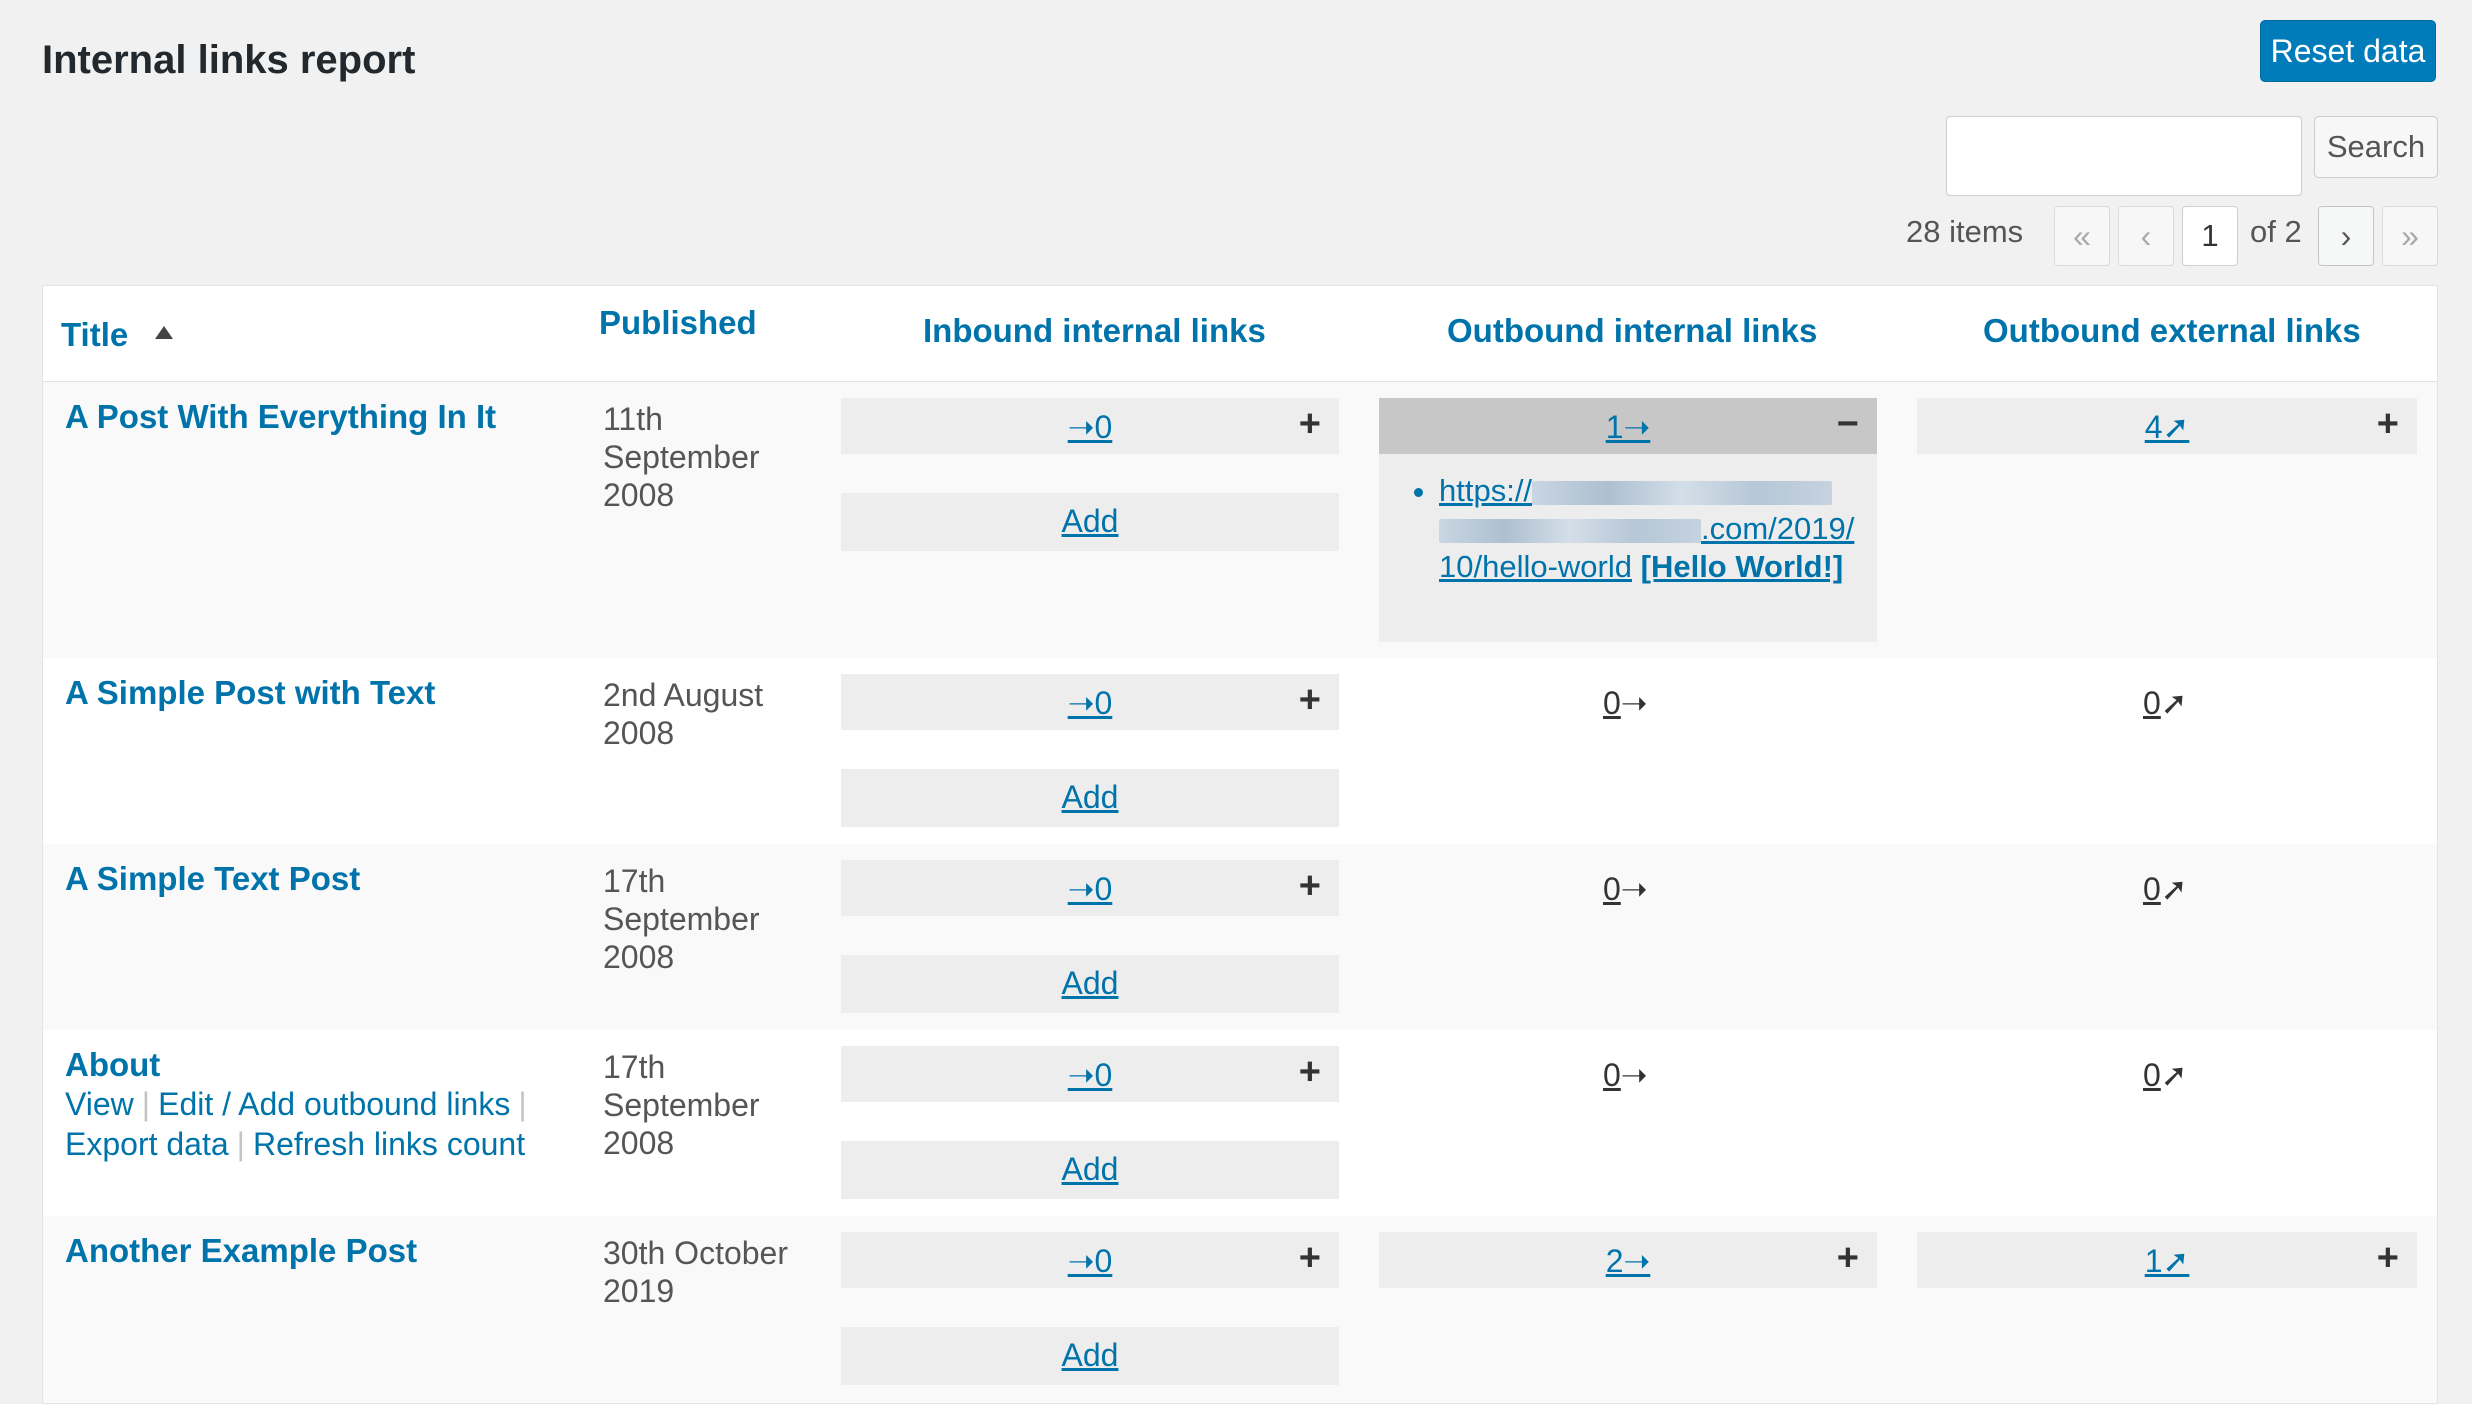  I want to click on column-inbound-internal-links: Inbound internal links, so click(1094, 330).